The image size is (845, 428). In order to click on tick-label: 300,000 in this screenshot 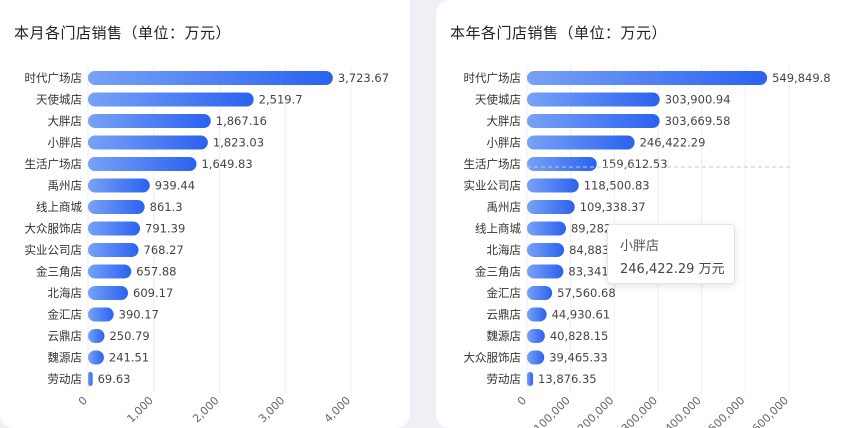, I will do `click(639, 411)`.